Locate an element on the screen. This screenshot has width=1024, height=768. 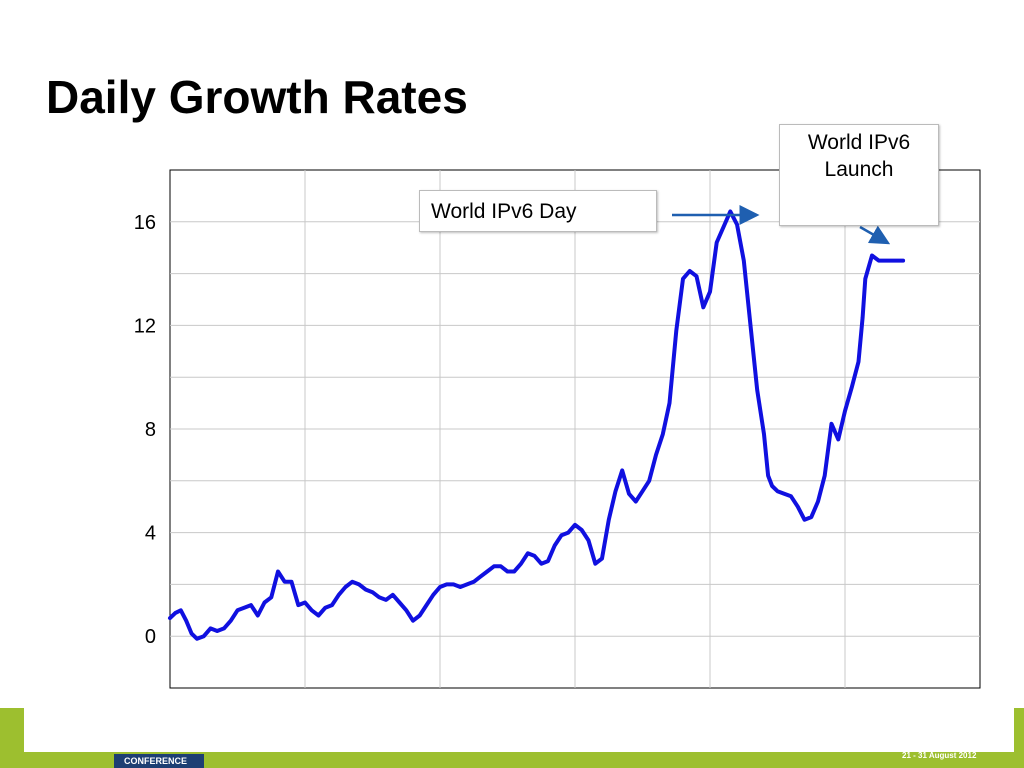
conference-badge: CONFERENCE is located at coordinates (159, 761).